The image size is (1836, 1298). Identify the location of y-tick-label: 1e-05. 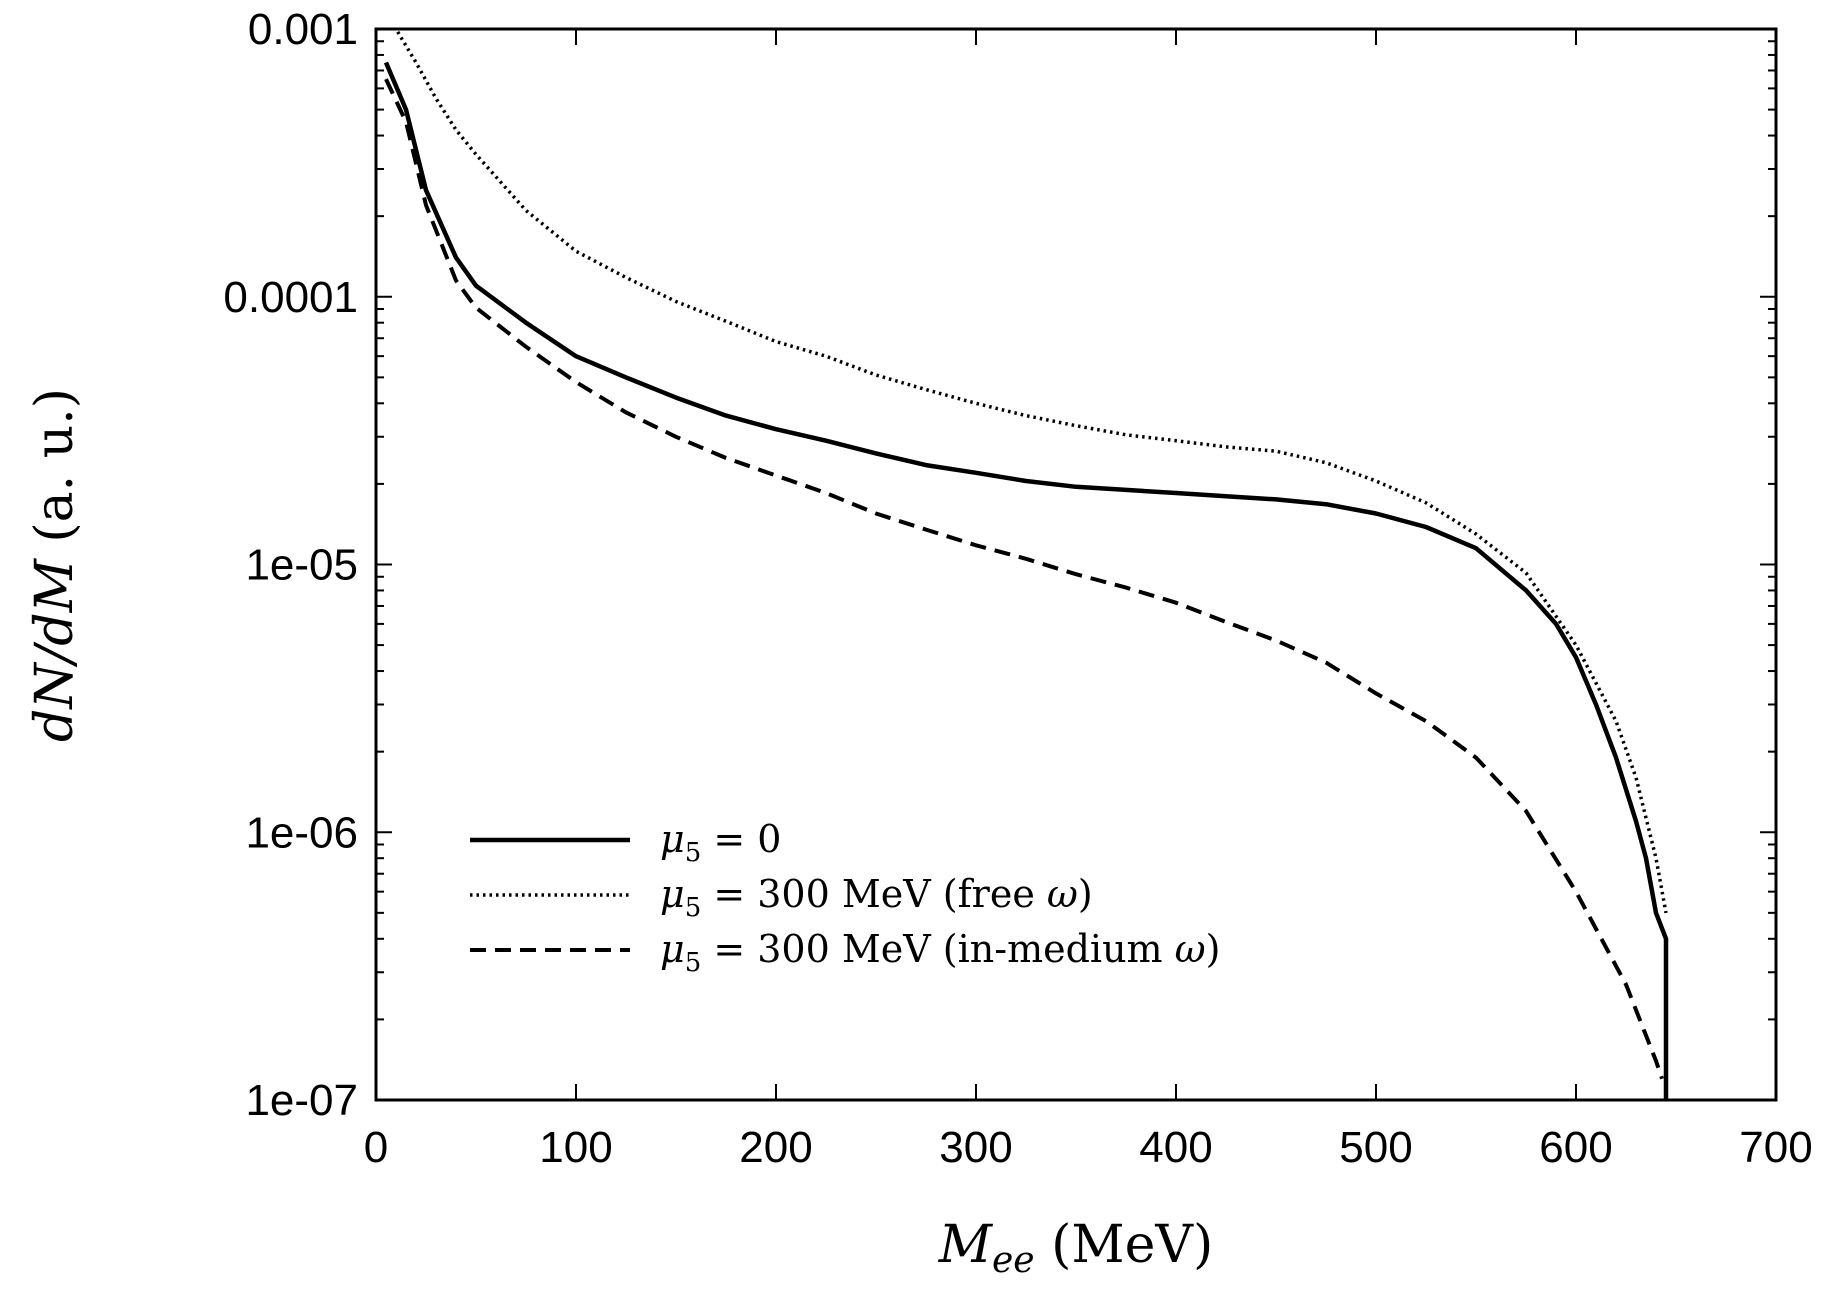
(301, 565).